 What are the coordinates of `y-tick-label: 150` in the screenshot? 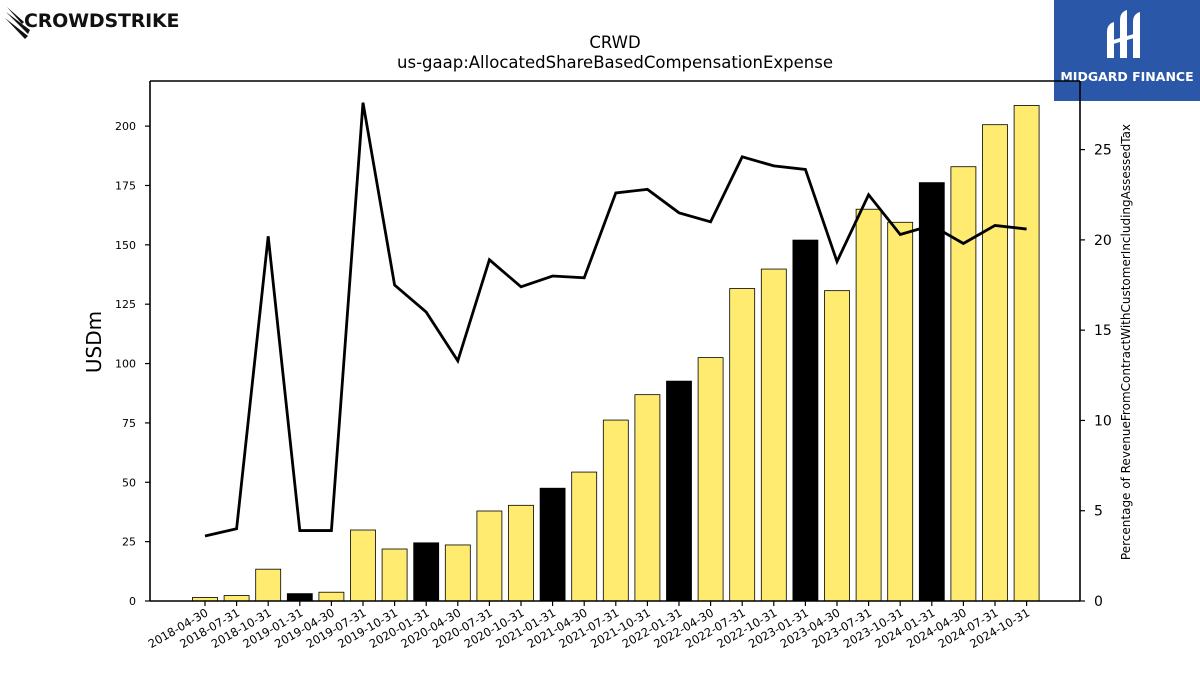 It's located at (125, 245).